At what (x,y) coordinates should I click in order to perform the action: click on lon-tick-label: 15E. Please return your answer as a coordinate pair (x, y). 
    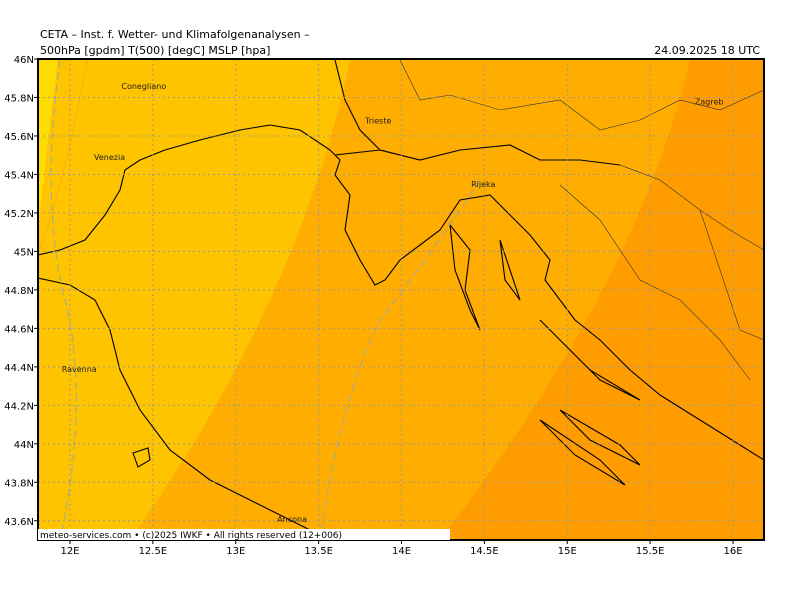
    Looking at the image, I should click on (567, 551).